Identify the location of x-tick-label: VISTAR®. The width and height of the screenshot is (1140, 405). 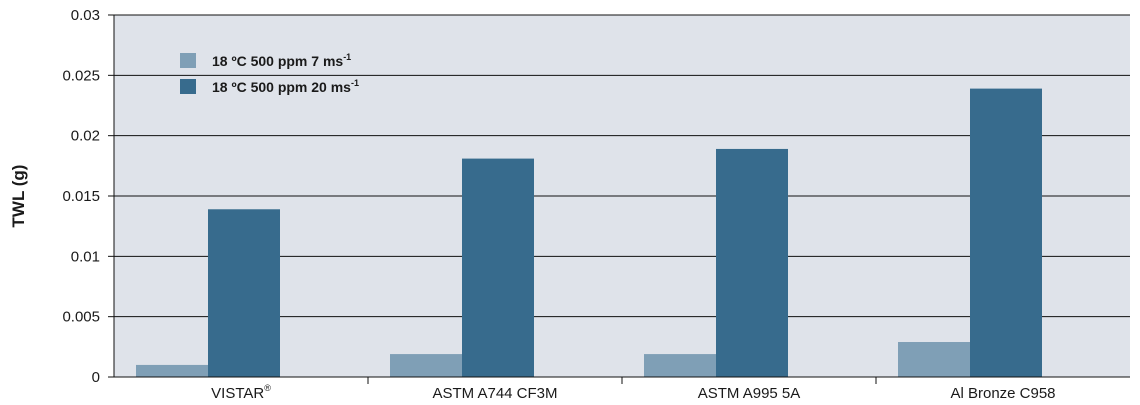
(241, 392).